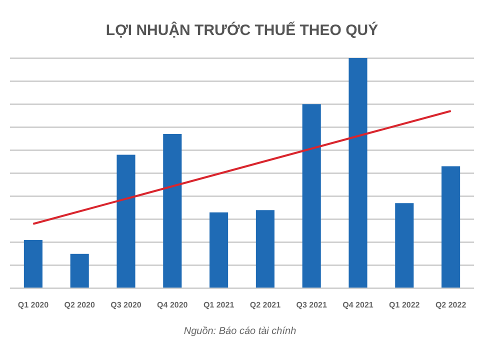  What do you see at coordinates (172, 305) in the screenshot?
I see `x-tick-label: Q4 2020` at bounding box center [172, 305].